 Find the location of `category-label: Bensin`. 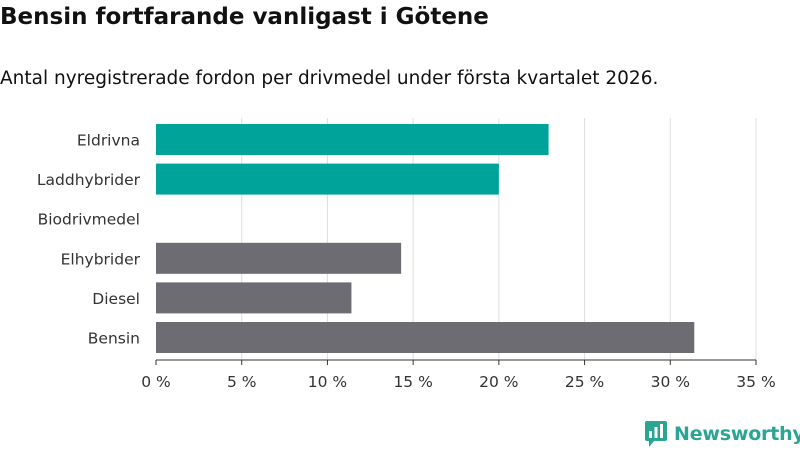

category-label: Bensin is located at coordinates (114, 339).